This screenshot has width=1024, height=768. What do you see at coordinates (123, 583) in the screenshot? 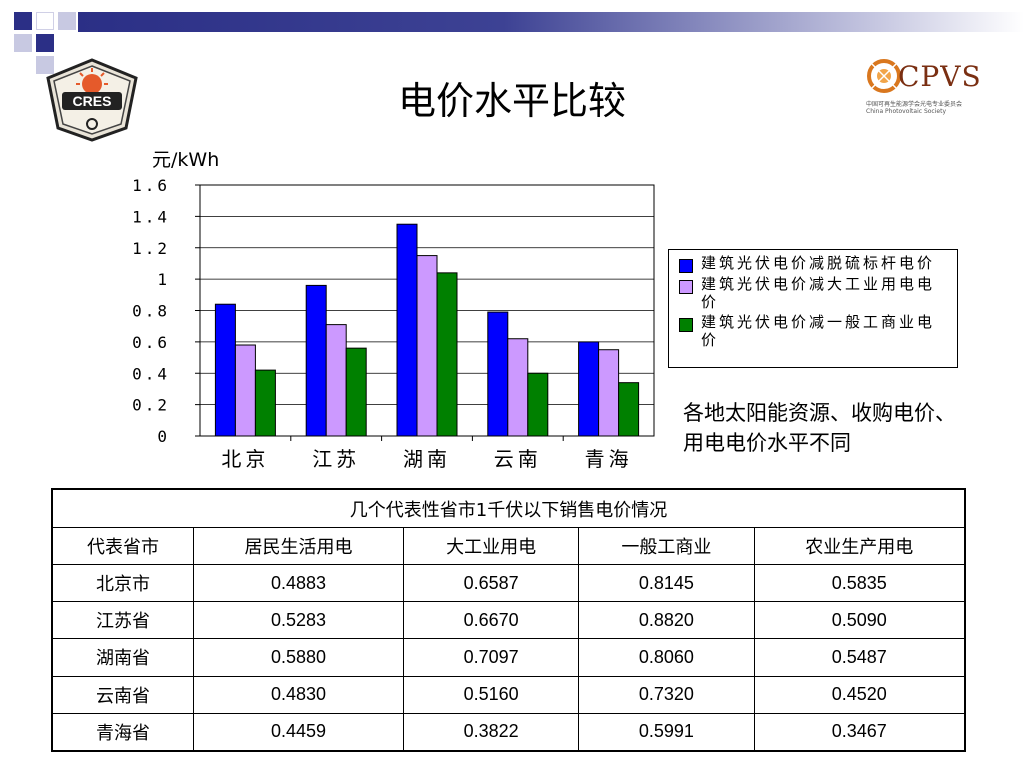
I see `table-cell: 北京市` at bounding box center [123, 583].